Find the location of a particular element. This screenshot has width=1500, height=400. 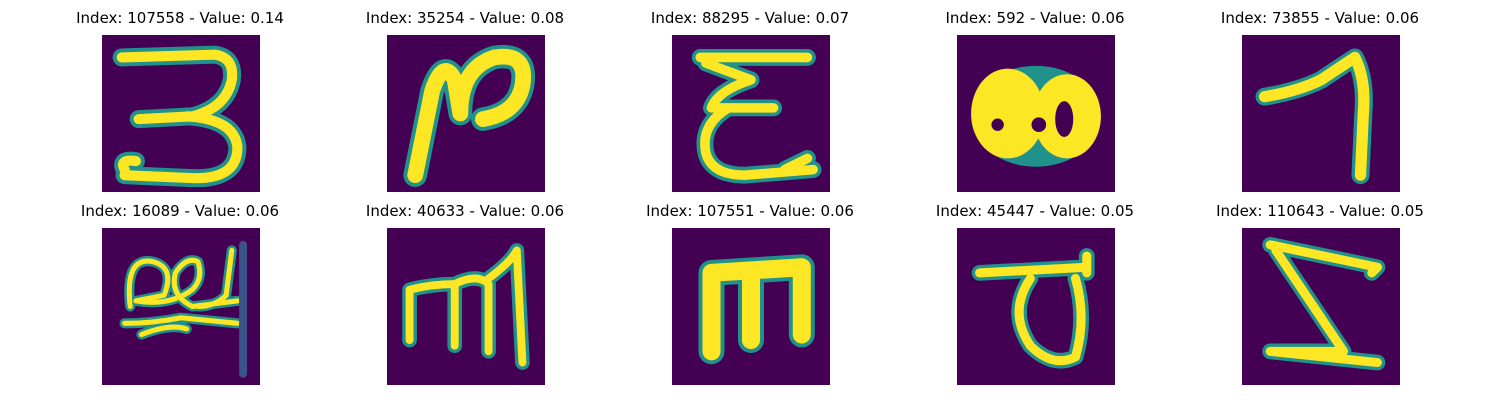

image-panel-6: Index: 16089 - Value: 0.06 is located at coordinates (180, 289).